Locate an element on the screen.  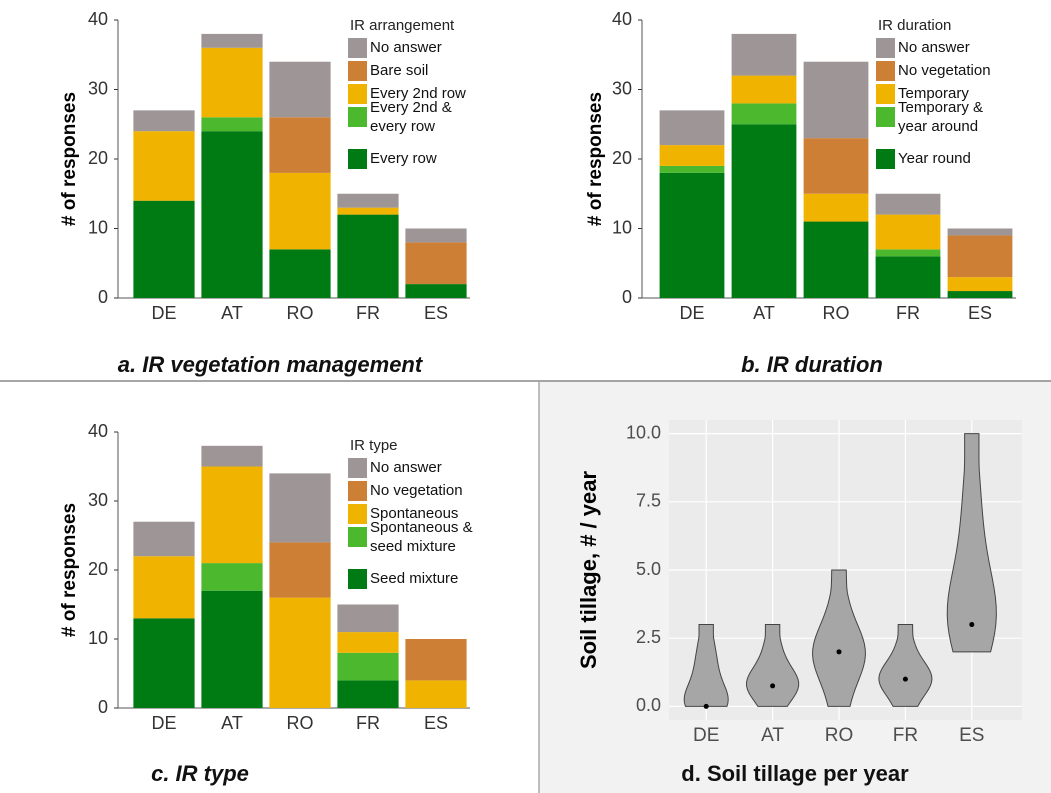
legend-label: Seed mixture is located at coordinates (414, 578).